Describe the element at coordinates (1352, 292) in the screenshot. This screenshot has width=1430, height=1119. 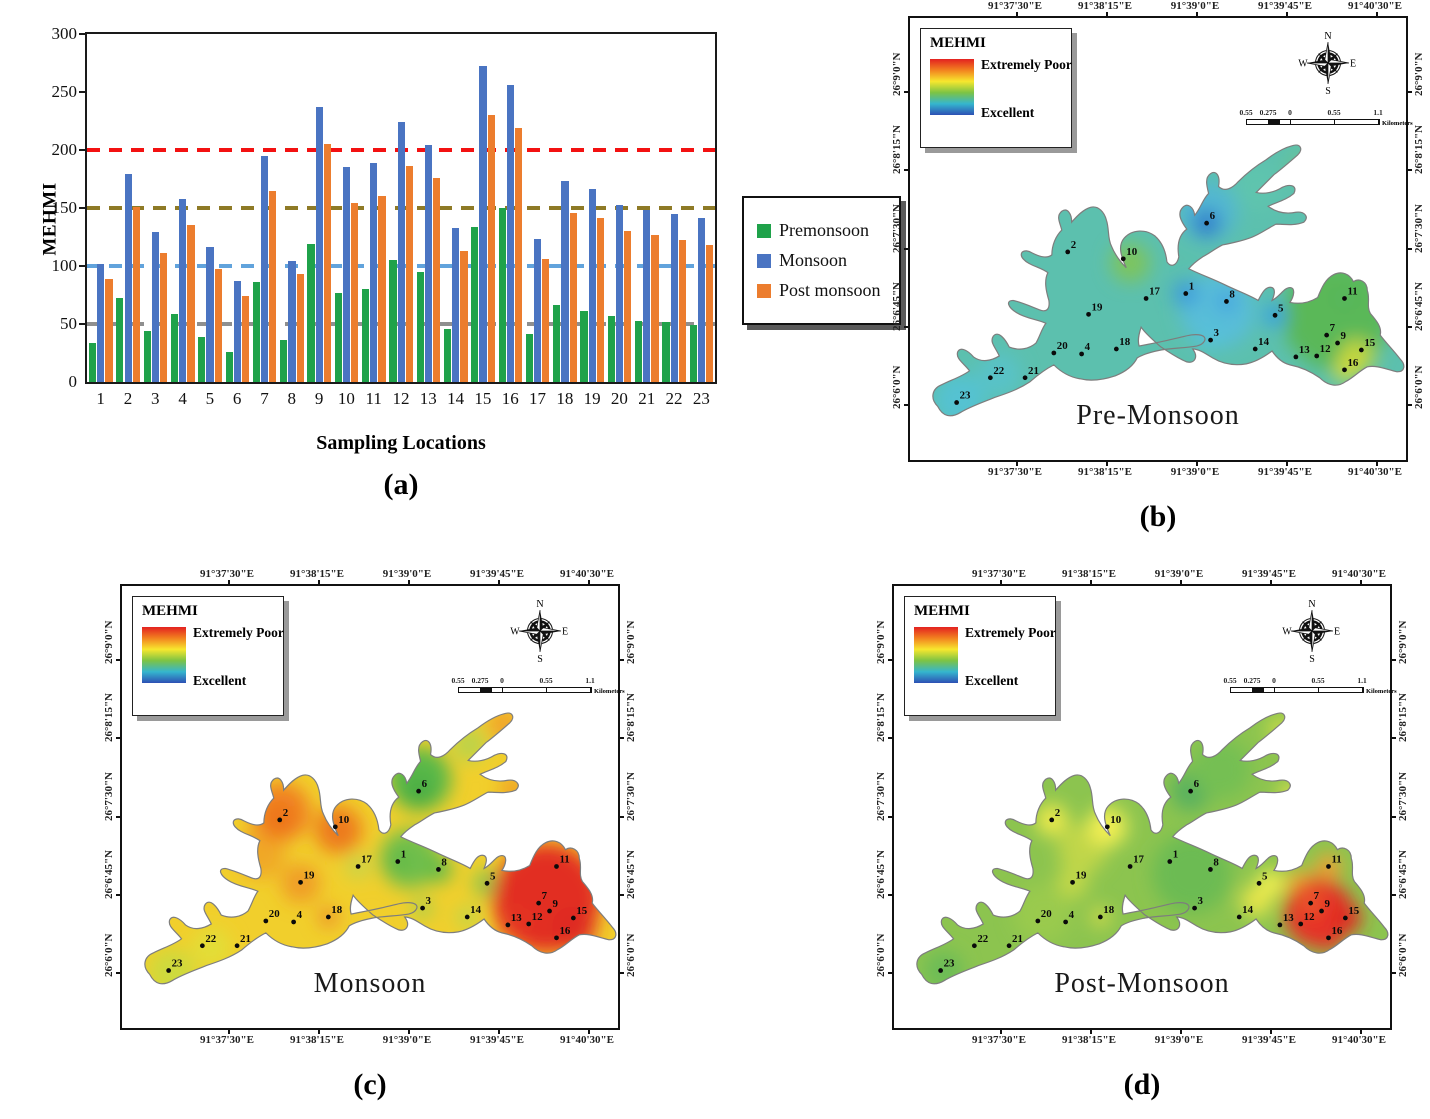
I see `sampling-point-label: 11` at that location.